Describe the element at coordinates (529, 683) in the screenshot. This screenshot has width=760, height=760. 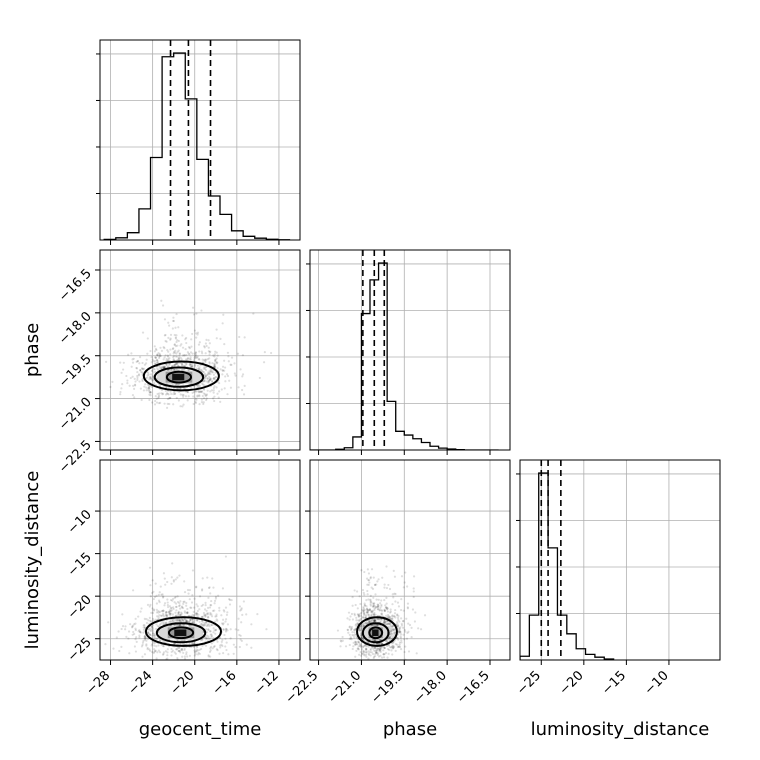
I see `x-tick-label: −25` at that location.